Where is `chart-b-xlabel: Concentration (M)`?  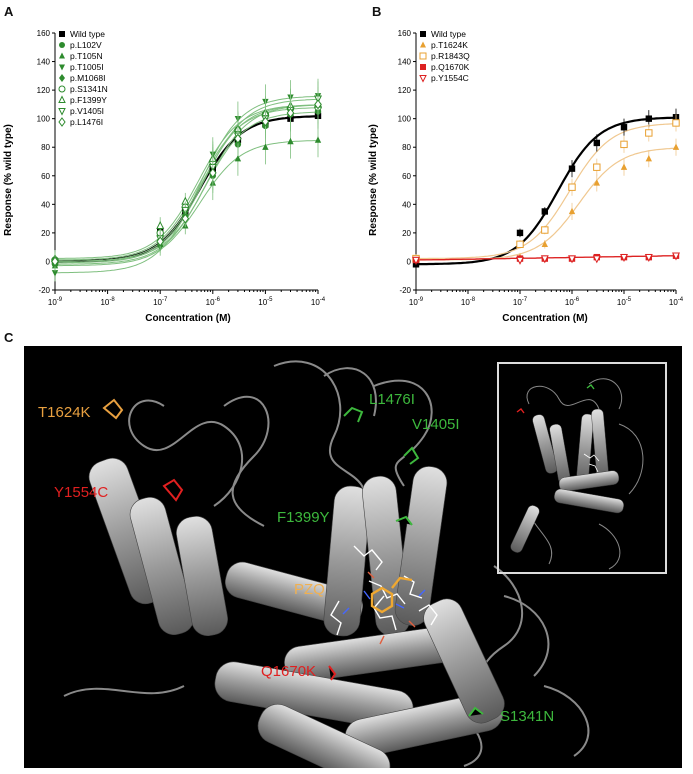
chart-b-xlabel: Concentration (M) is located at coordinates (545, 318).